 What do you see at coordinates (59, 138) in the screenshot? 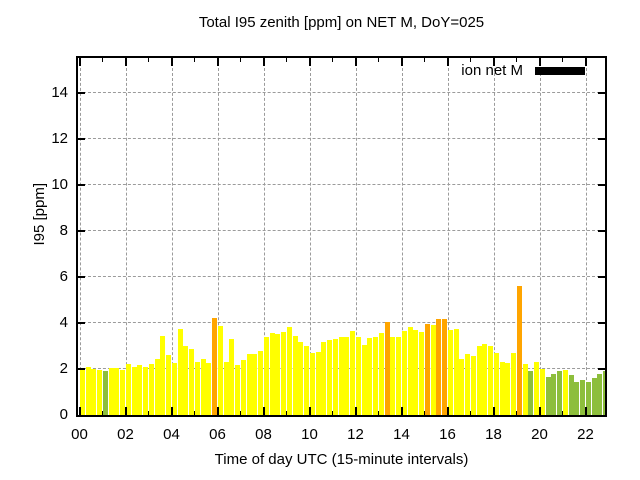
I see `y-tick-label: 12` at bounding box center [59, 138].